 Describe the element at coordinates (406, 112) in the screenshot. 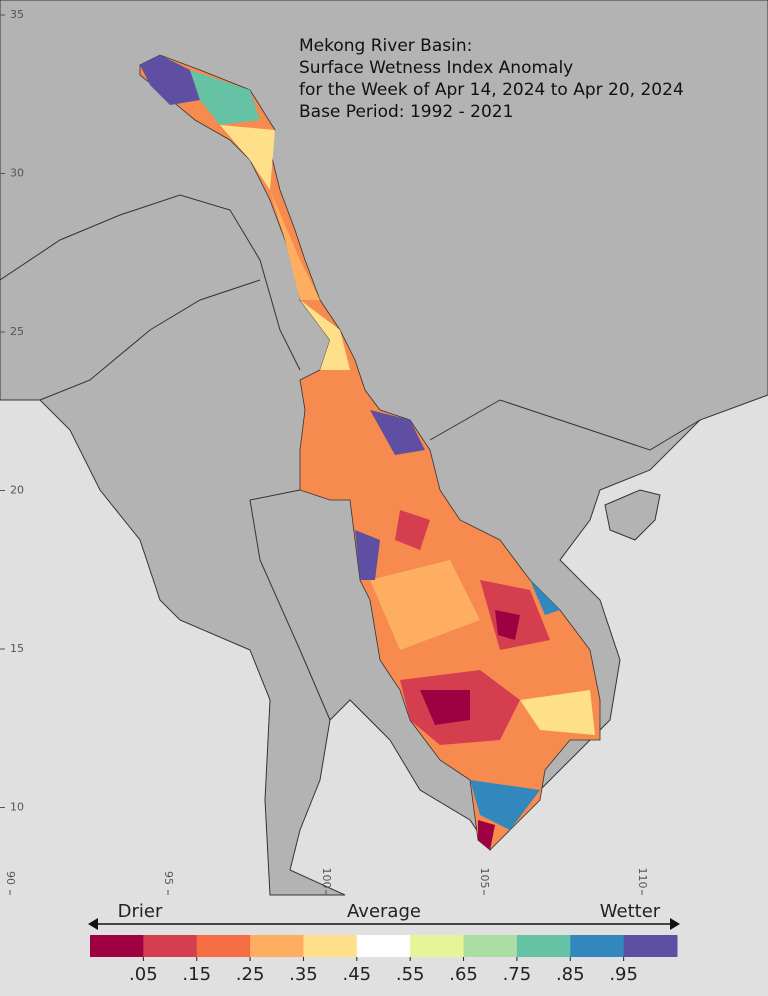

I see `title-line: Base Period: 1992 - 2021` at that location.